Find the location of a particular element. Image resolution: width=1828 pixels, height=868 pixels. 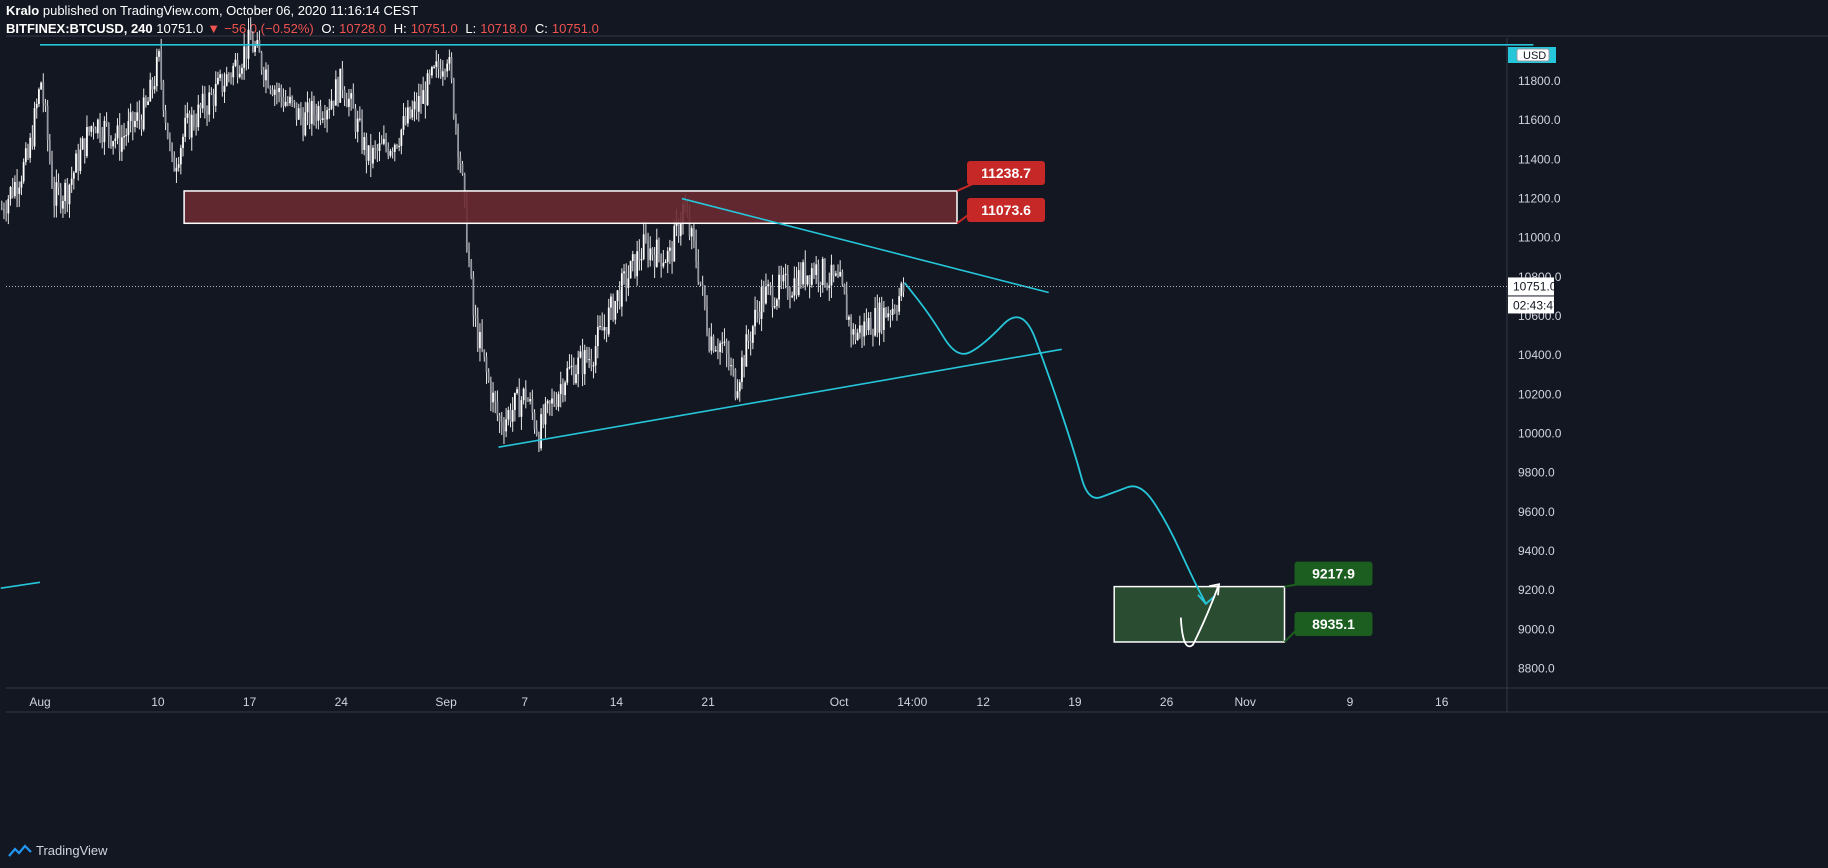

currency-label: USD is located at coordinates (1534, 56).